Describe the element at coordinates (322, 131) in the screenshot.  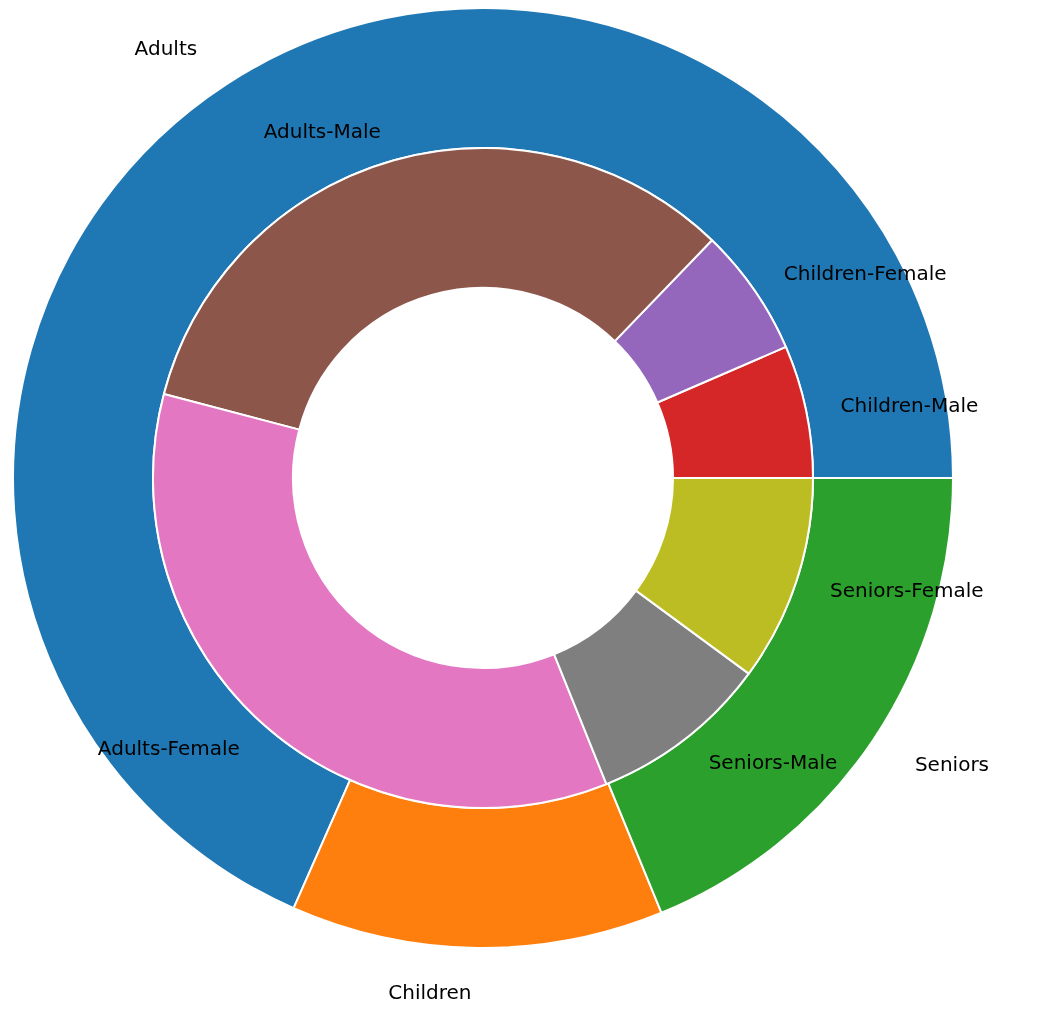
I see `slice-label: Adults-Male` at that location.